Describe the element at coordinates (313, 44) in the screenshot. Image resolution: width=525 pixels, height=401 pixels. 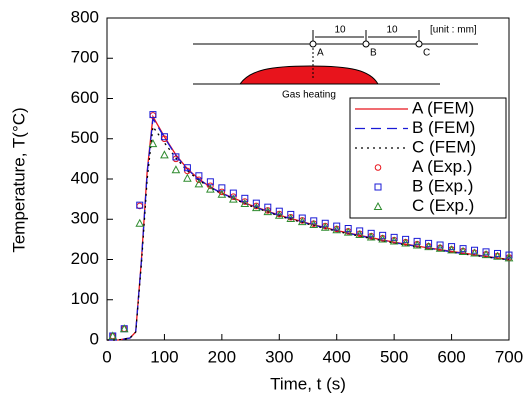
I see `point-a` at that location.